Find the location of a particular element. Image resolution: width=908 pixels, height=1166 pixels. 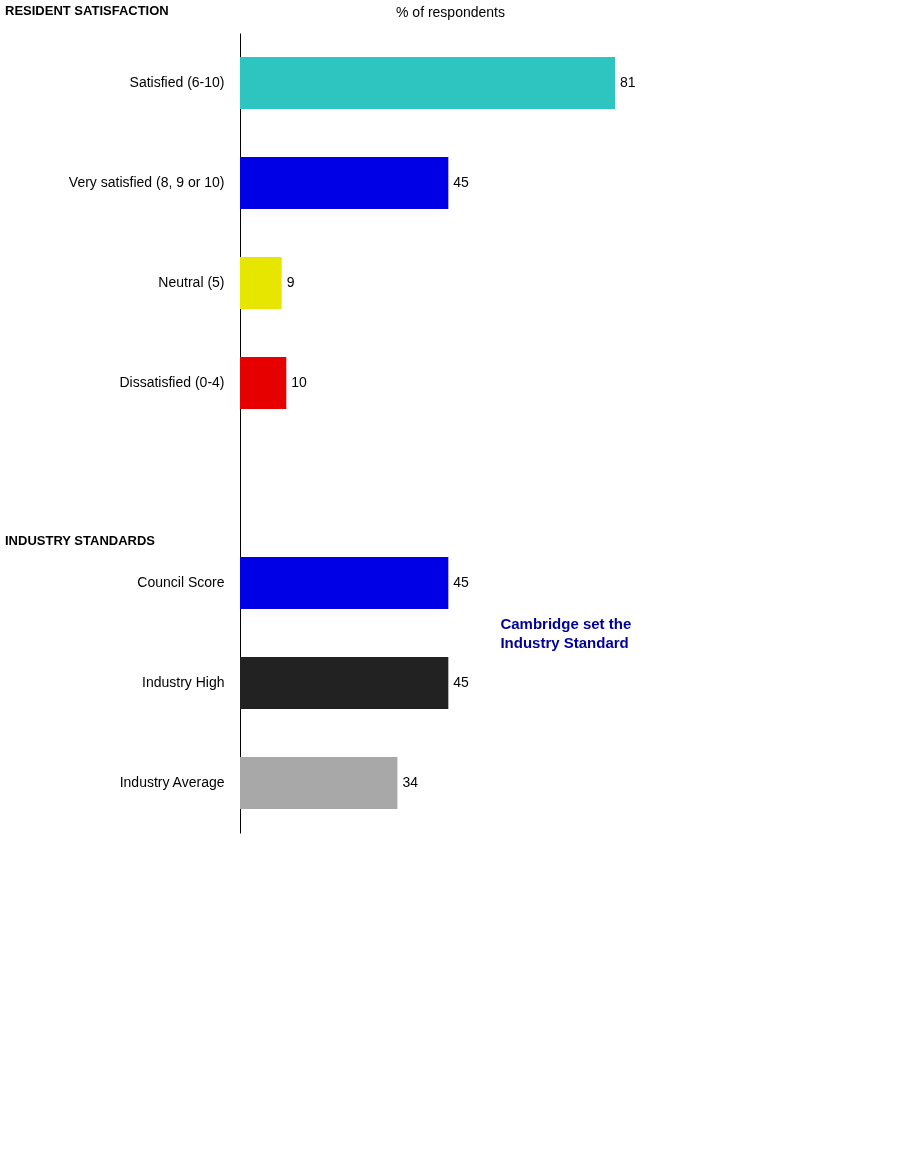

y-tick-label: Very satisfied (8, 9 or 10) is located at coordinates (146, 182).